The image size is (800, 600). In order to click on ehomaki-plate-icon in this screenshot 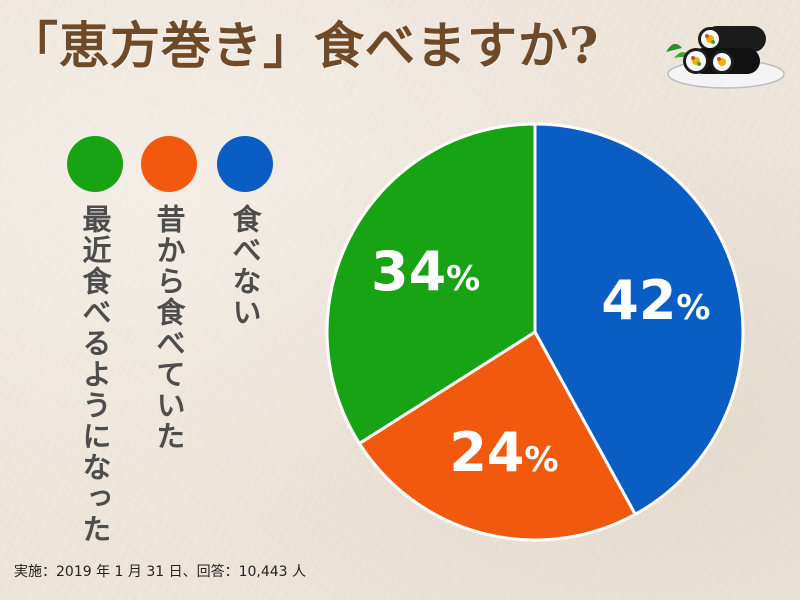, I will do `click(725, 57)`.